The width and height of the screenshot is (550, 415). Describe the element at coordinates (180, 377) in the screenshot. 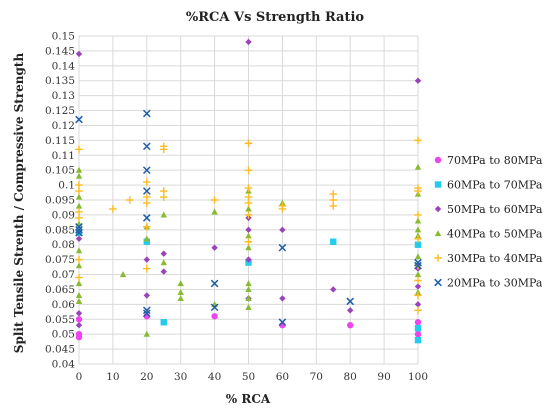

I see `x-tick-label: 30` at that location.